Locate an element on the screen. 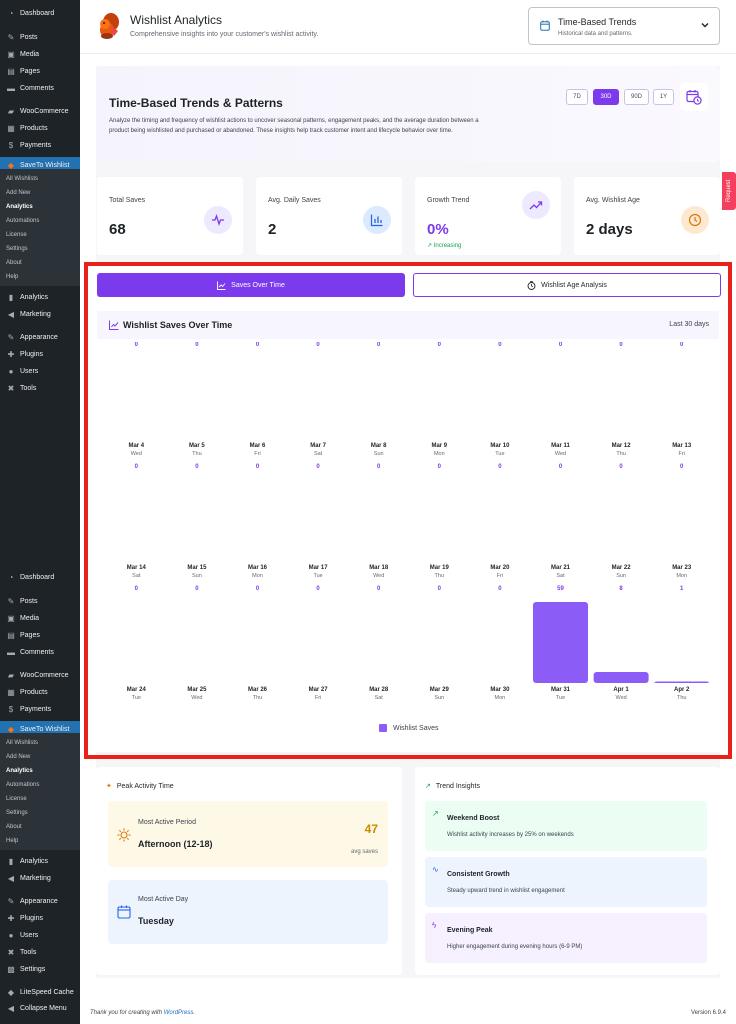 This screenshot has height=1024, width=736. sidebar-item-litespeed-cache: ◆ LiteSpeed Cache is located at coordinates (40, 992).